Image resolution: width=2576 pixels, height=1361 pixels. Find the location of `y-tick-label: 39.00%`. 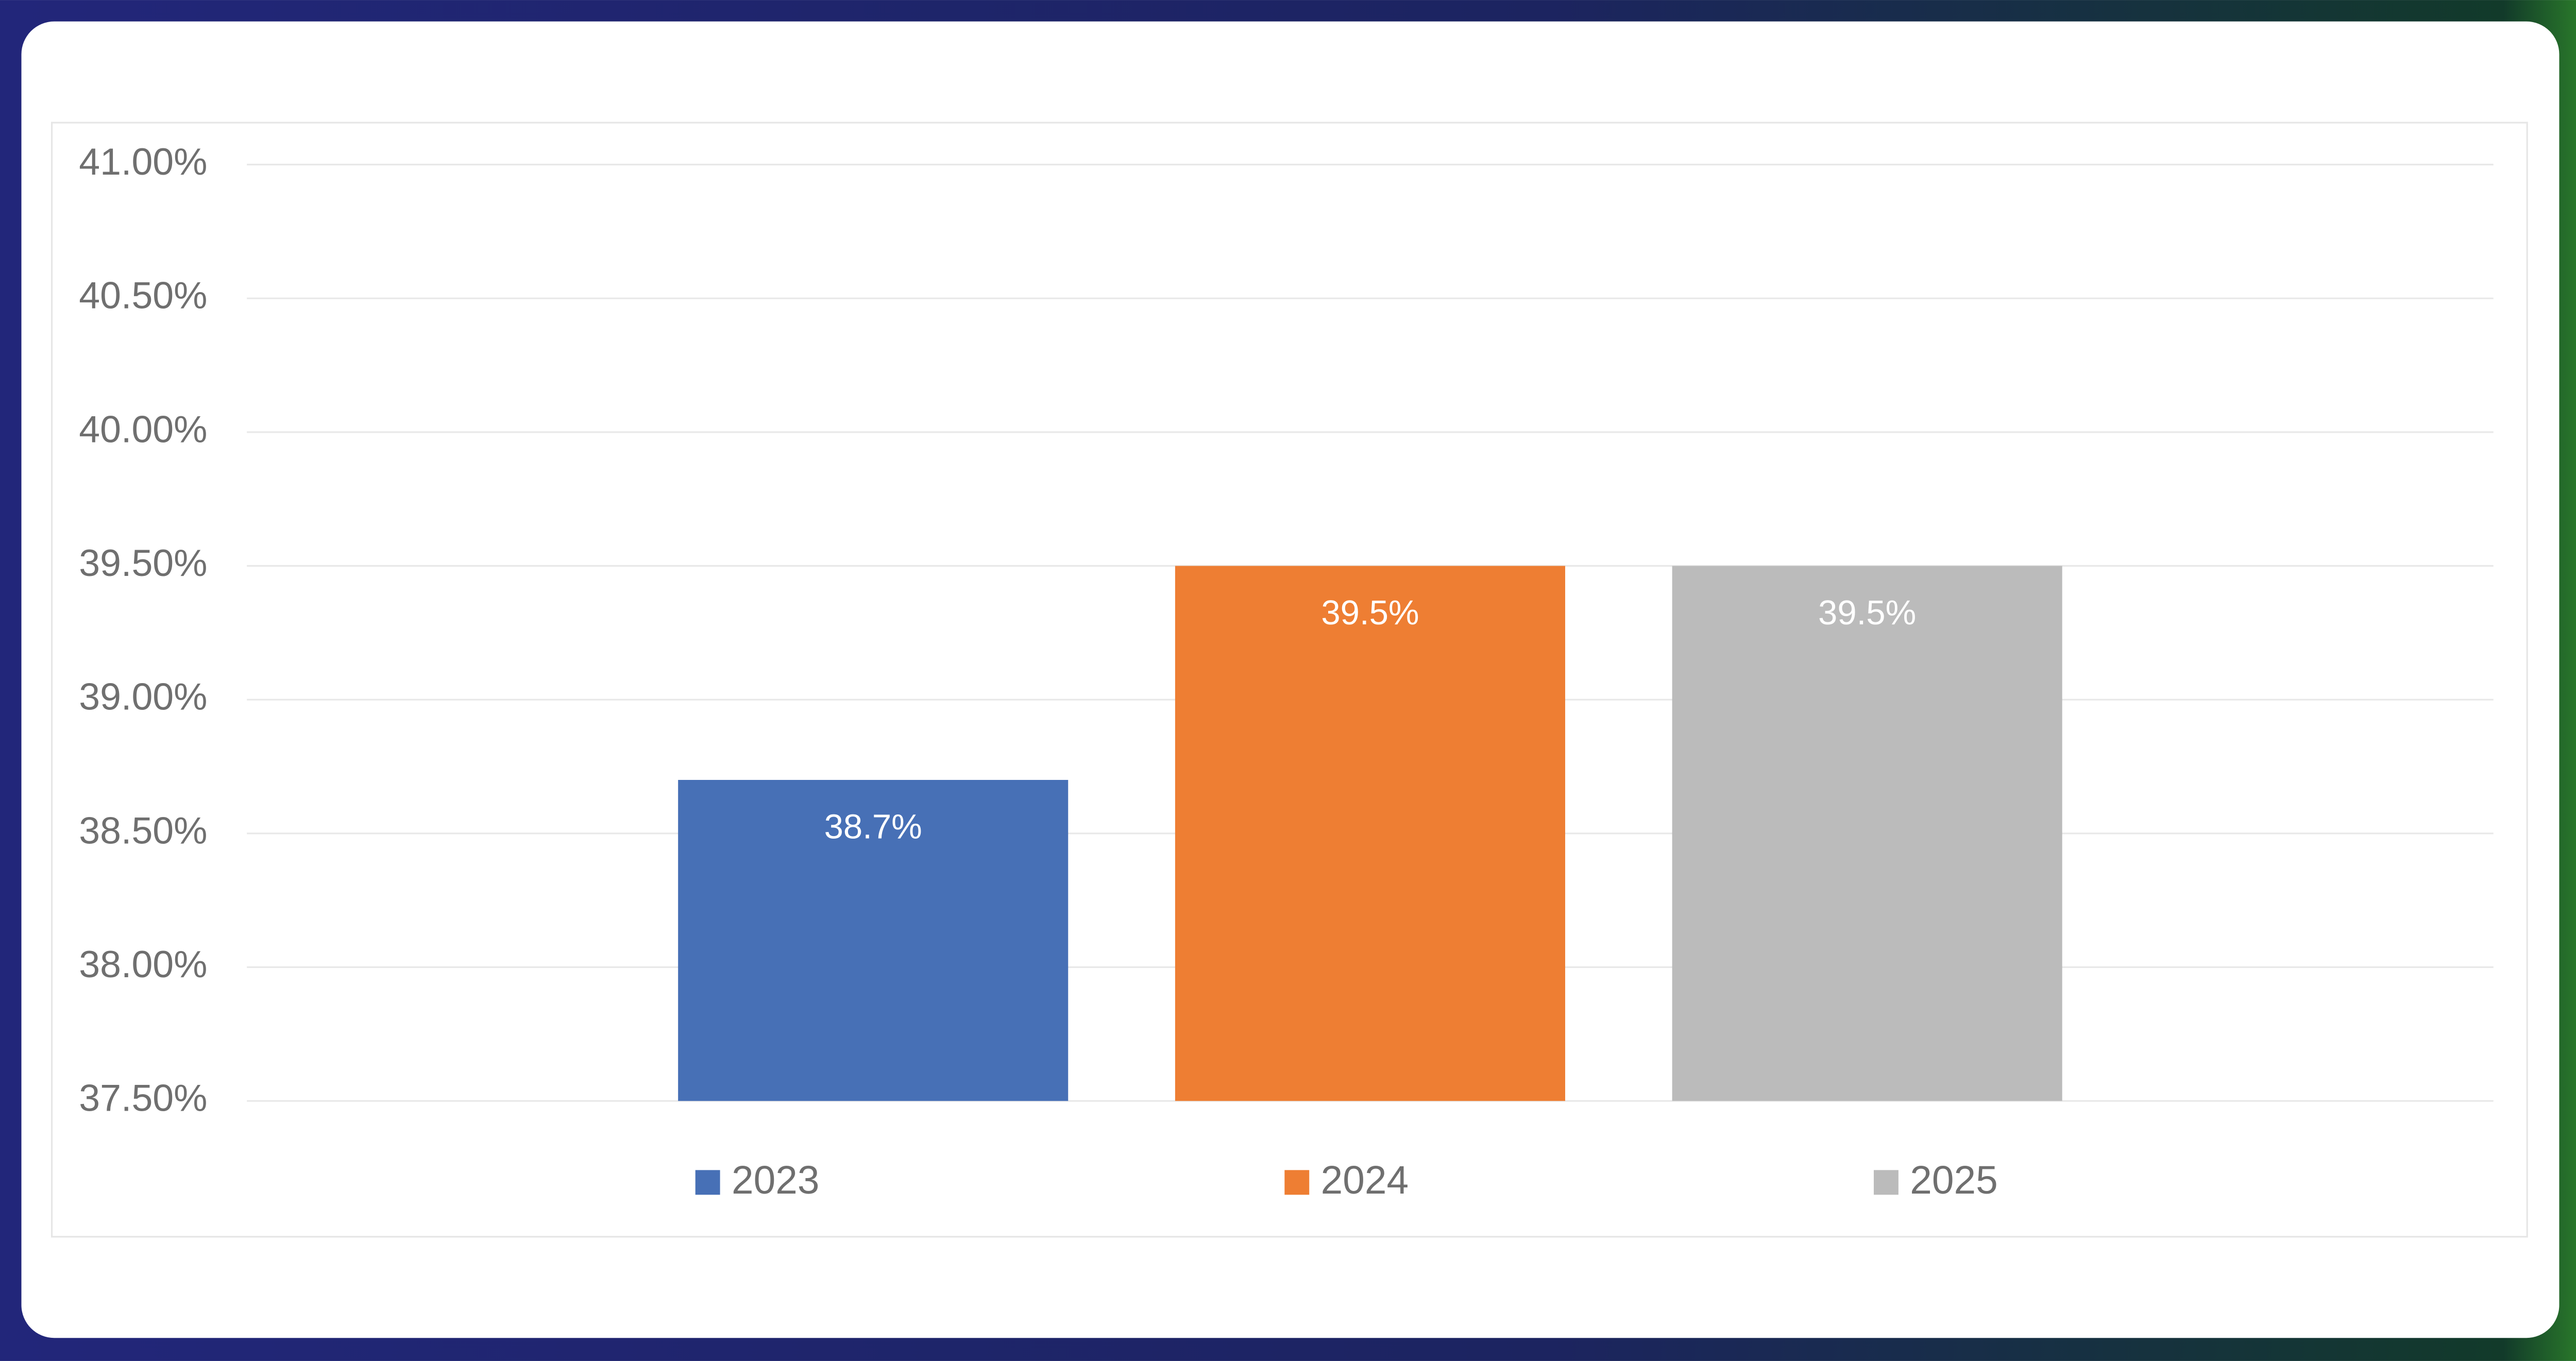

y-tick-label: 39.00% is located at coordinates (143, 696).